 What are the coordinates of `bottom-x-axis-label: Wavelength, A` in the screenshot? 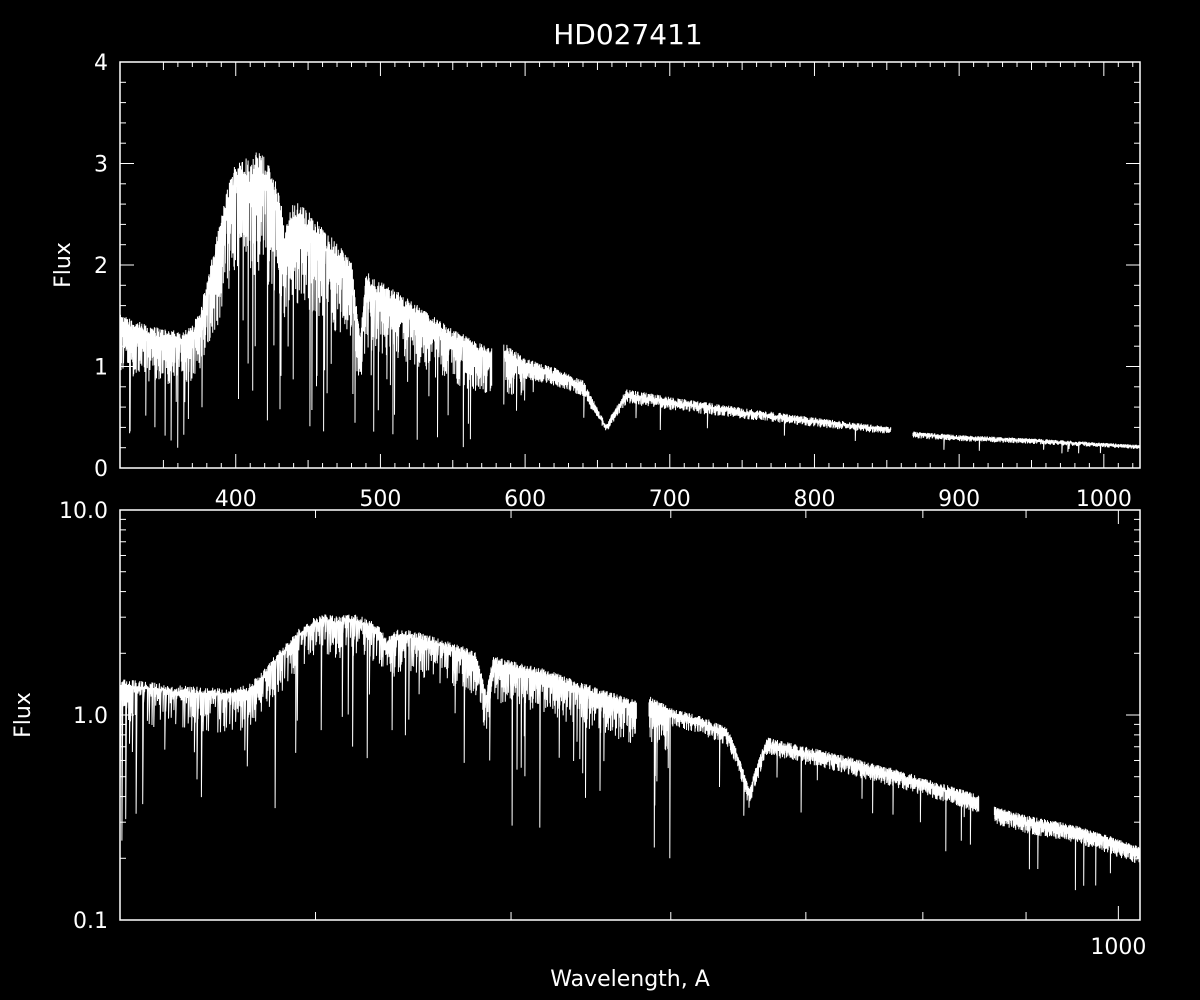 It's located at (630, 979).